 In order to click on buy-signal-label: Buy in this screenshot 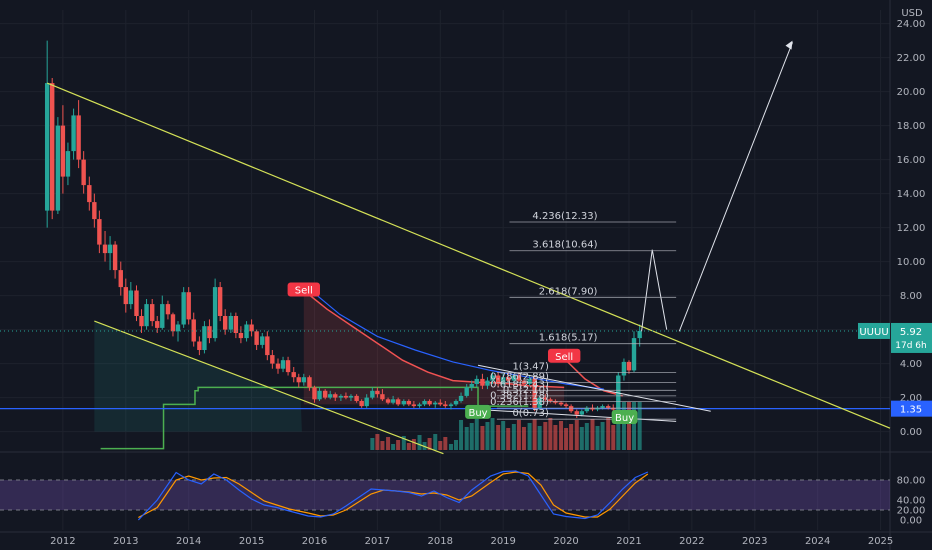, I will do `click(624, 418)`.